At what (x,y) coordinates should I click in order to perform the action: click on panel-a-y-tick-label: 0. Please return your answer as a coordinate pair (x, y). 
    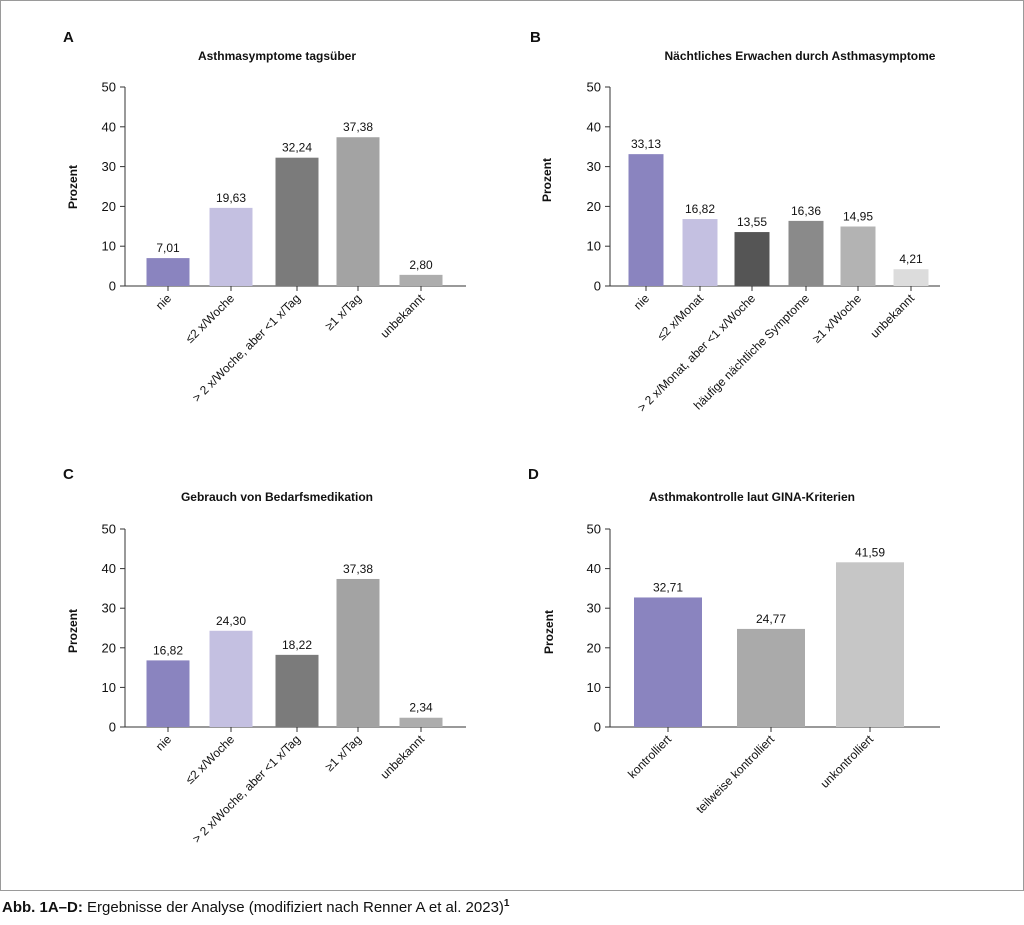
    Looking at the image, I should click on (112, 286).